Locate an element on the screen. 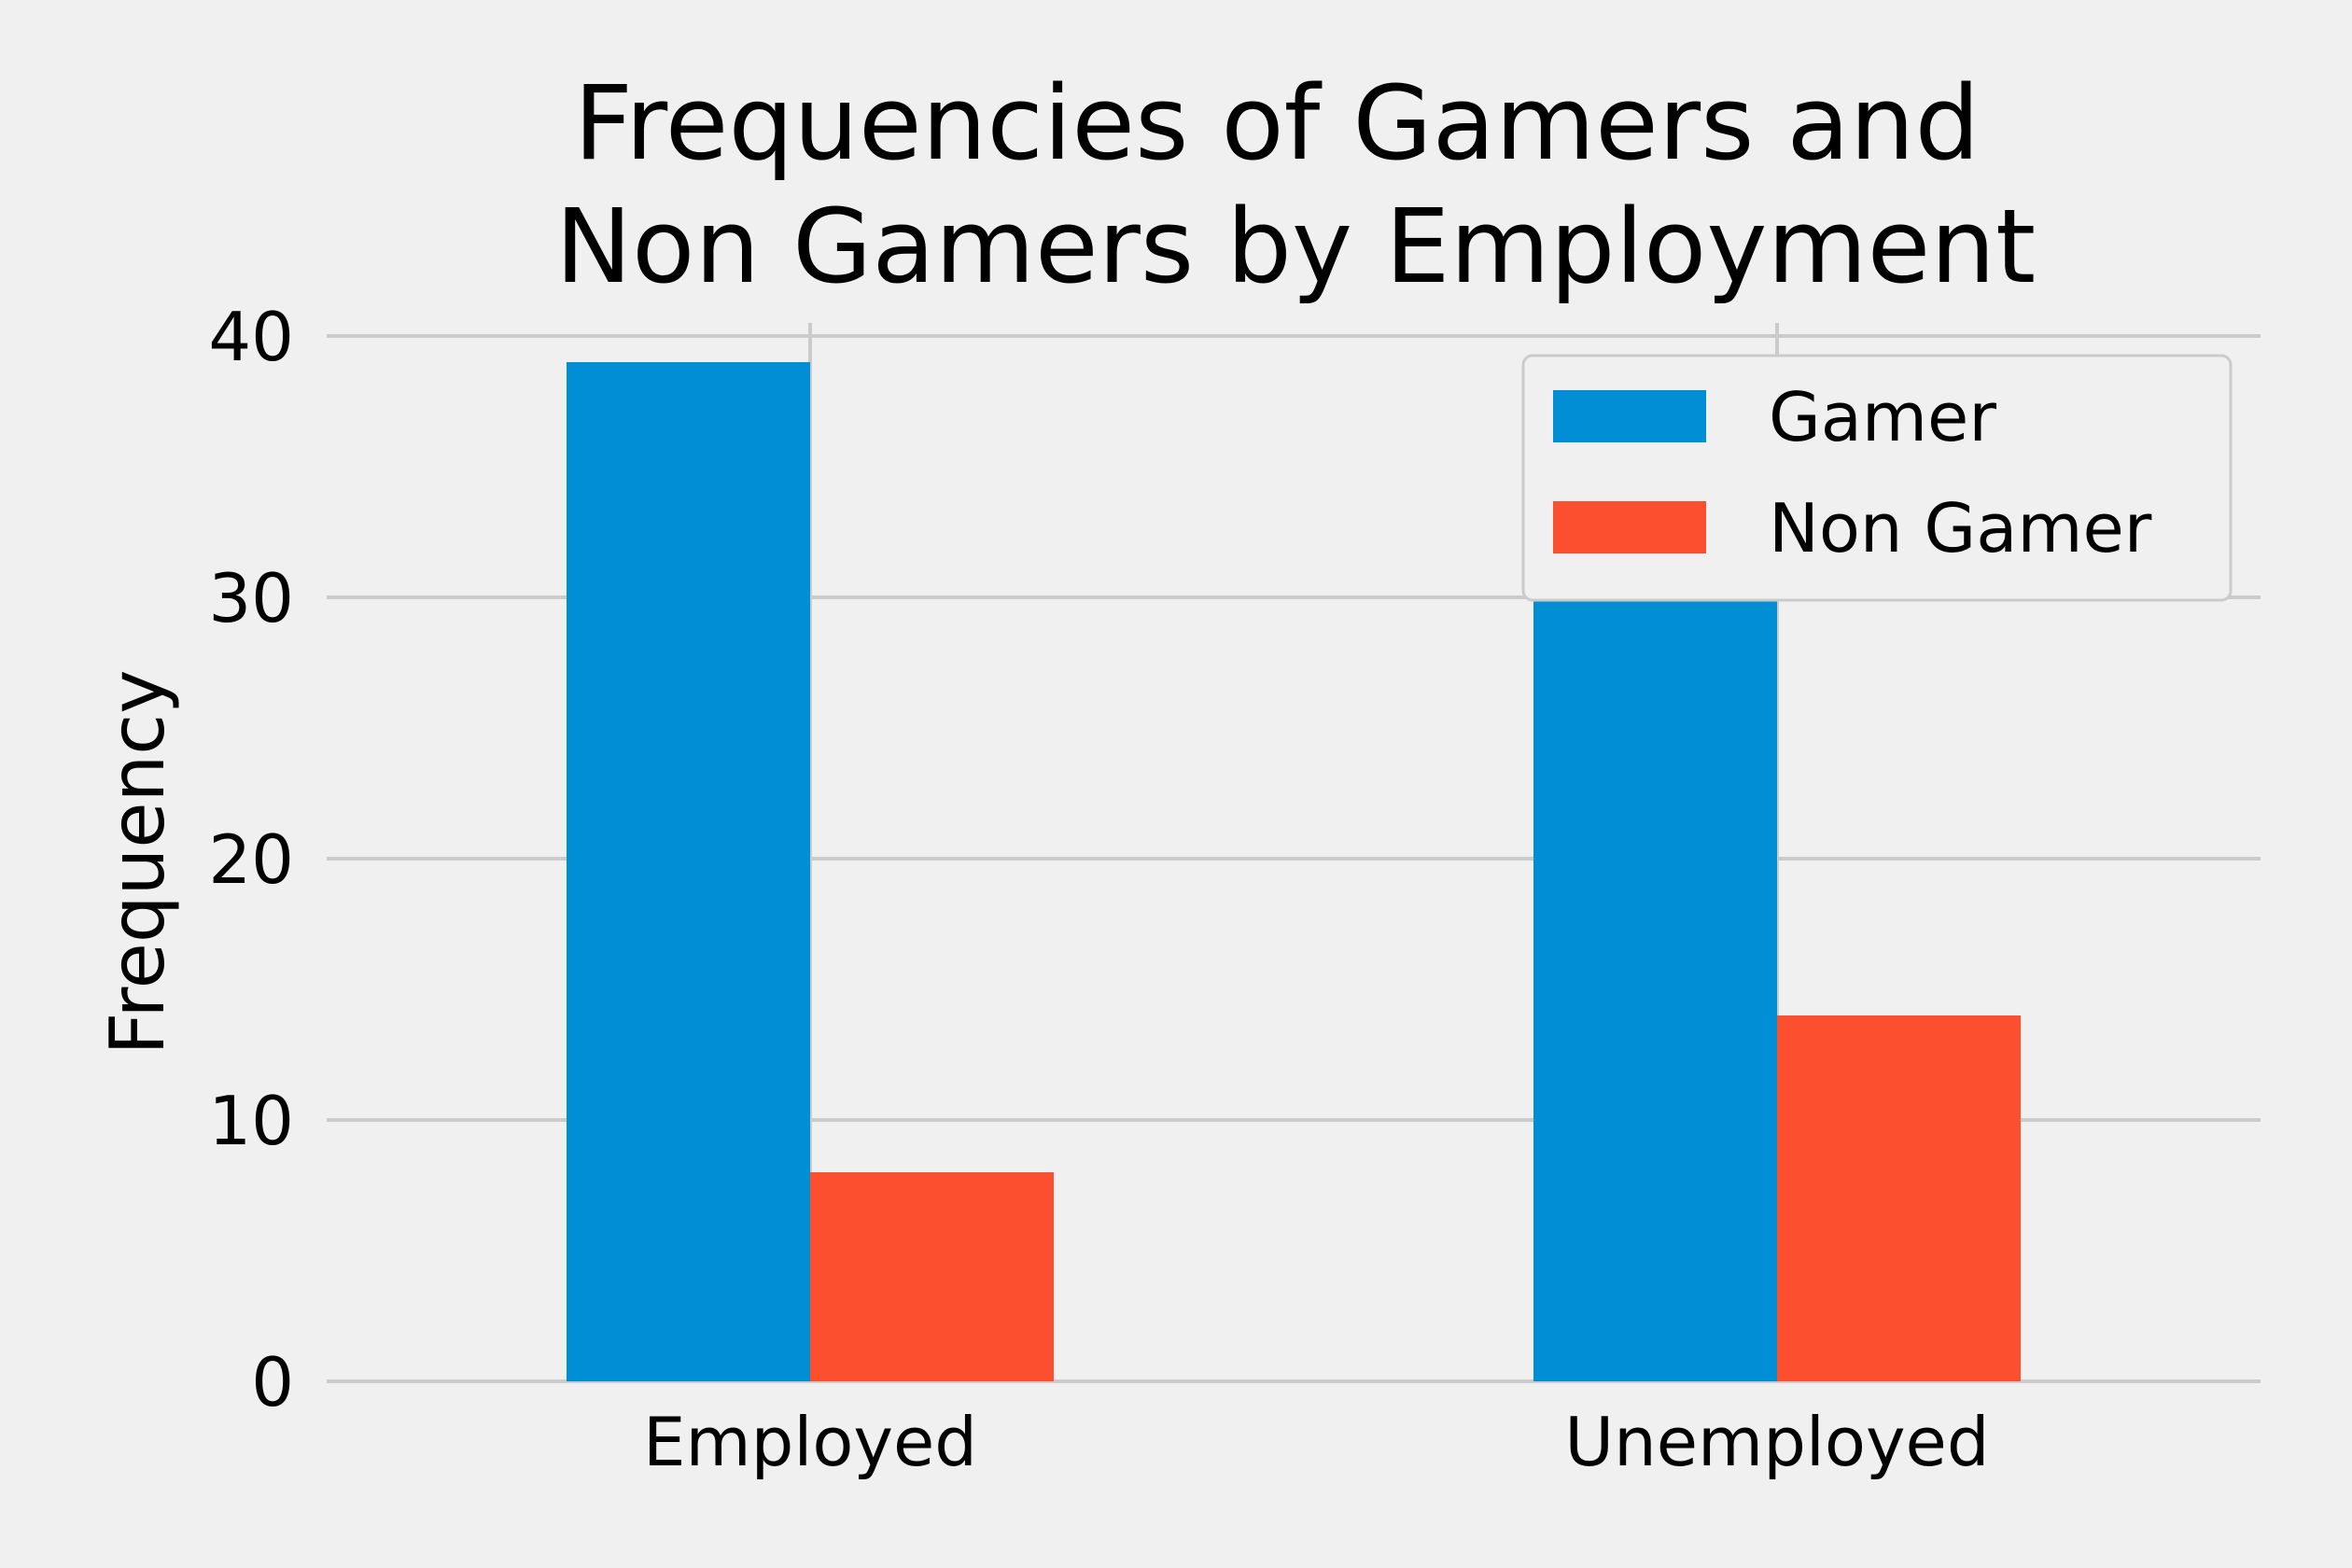  legend-label-non-gamer: Non Gamer is located at coordinates (1960, 528).